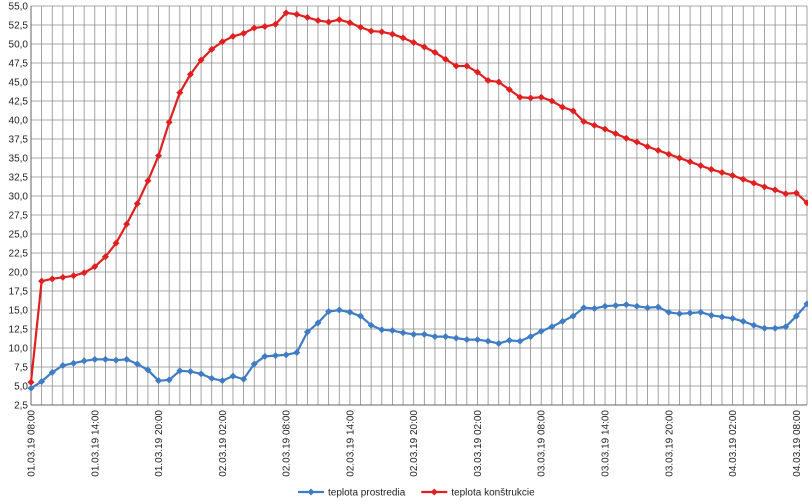 The width and height of the screenshot is (808, 501). I want to click on x-tick-label: 03.03.19 02:00, so click(478, 443).